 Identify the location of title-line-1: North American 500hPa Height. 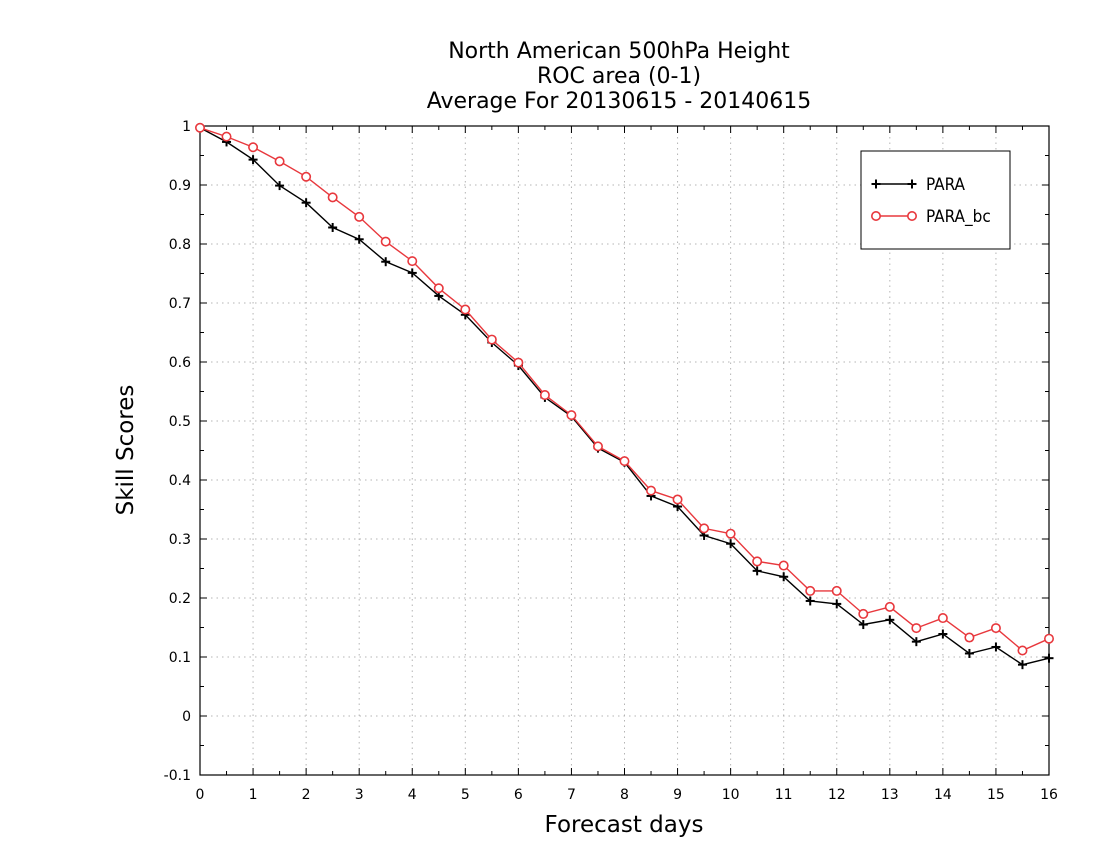
(619, 51).